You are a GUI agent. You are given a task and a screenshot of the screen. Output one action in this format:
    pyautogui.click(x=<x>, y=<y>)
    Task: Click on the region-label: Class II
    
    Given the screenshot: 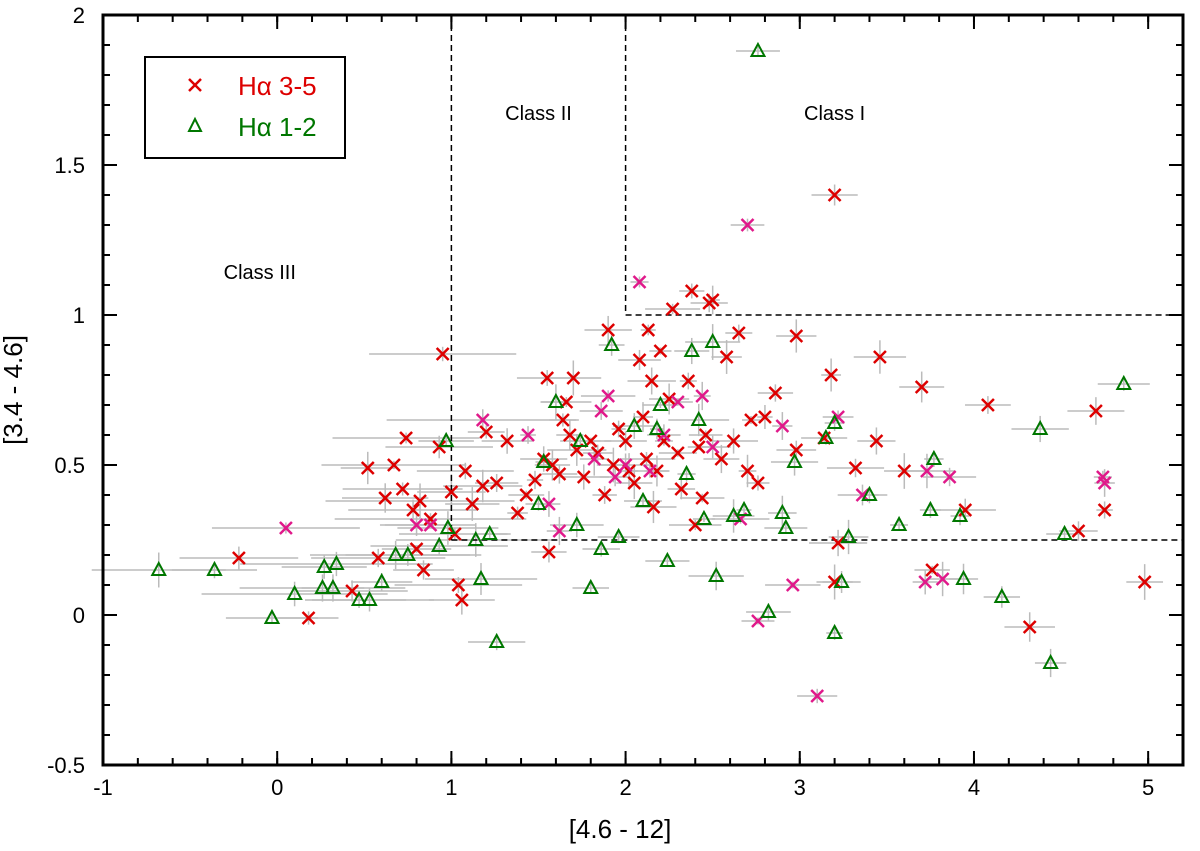 What is the action you would take?
    pyautogui.click(x=538, y=114)
    